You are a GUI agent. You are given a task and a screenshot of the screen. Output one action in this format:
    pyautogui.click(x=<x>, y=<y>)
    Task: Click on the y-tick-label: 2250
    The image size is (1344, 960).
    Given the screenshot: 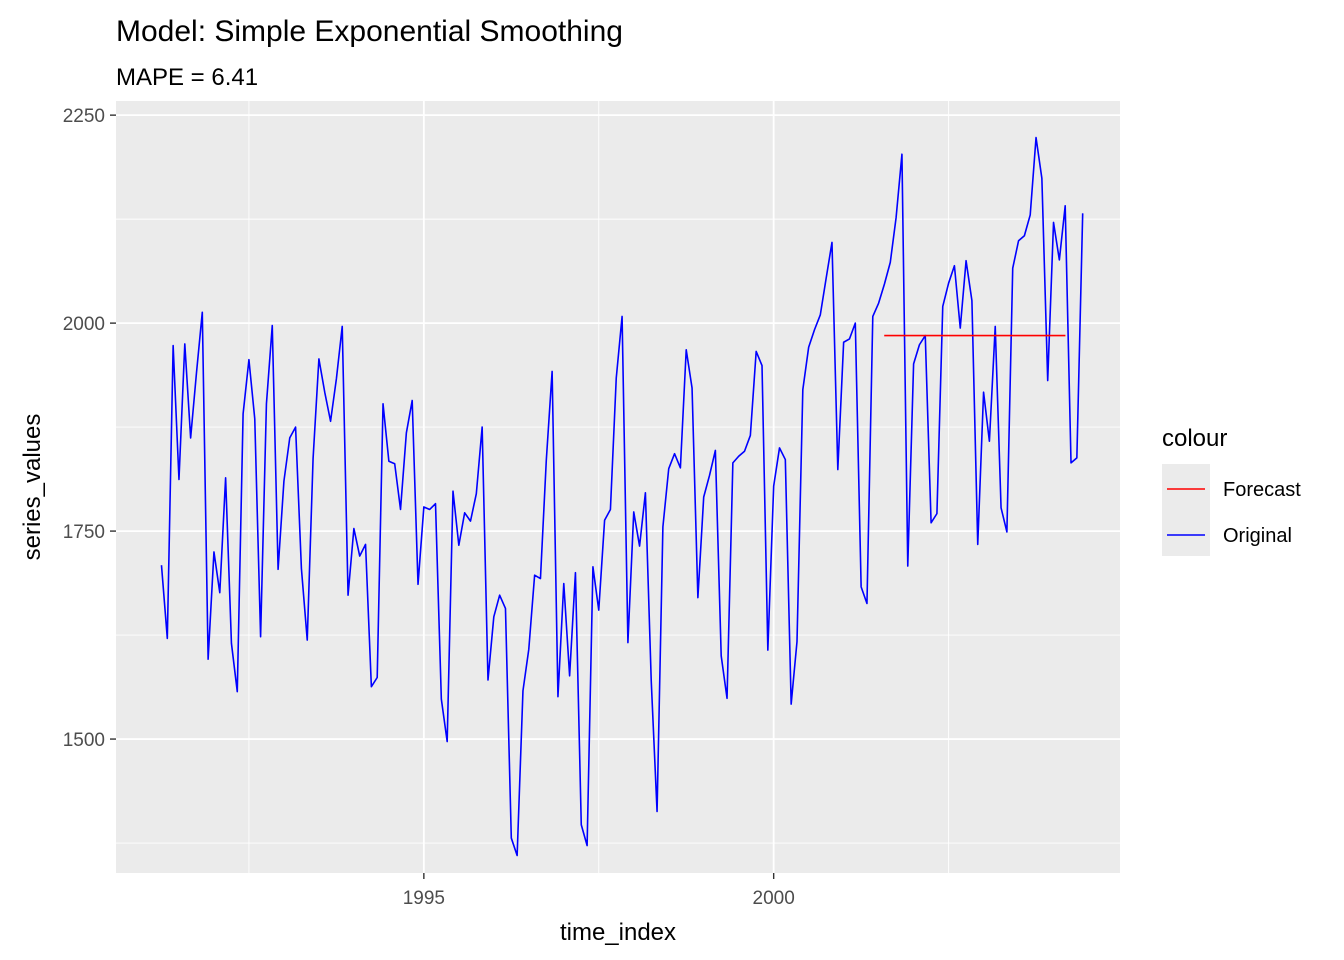 What is the action you would take?
    pyautogui.click(x=84, y=116)
    